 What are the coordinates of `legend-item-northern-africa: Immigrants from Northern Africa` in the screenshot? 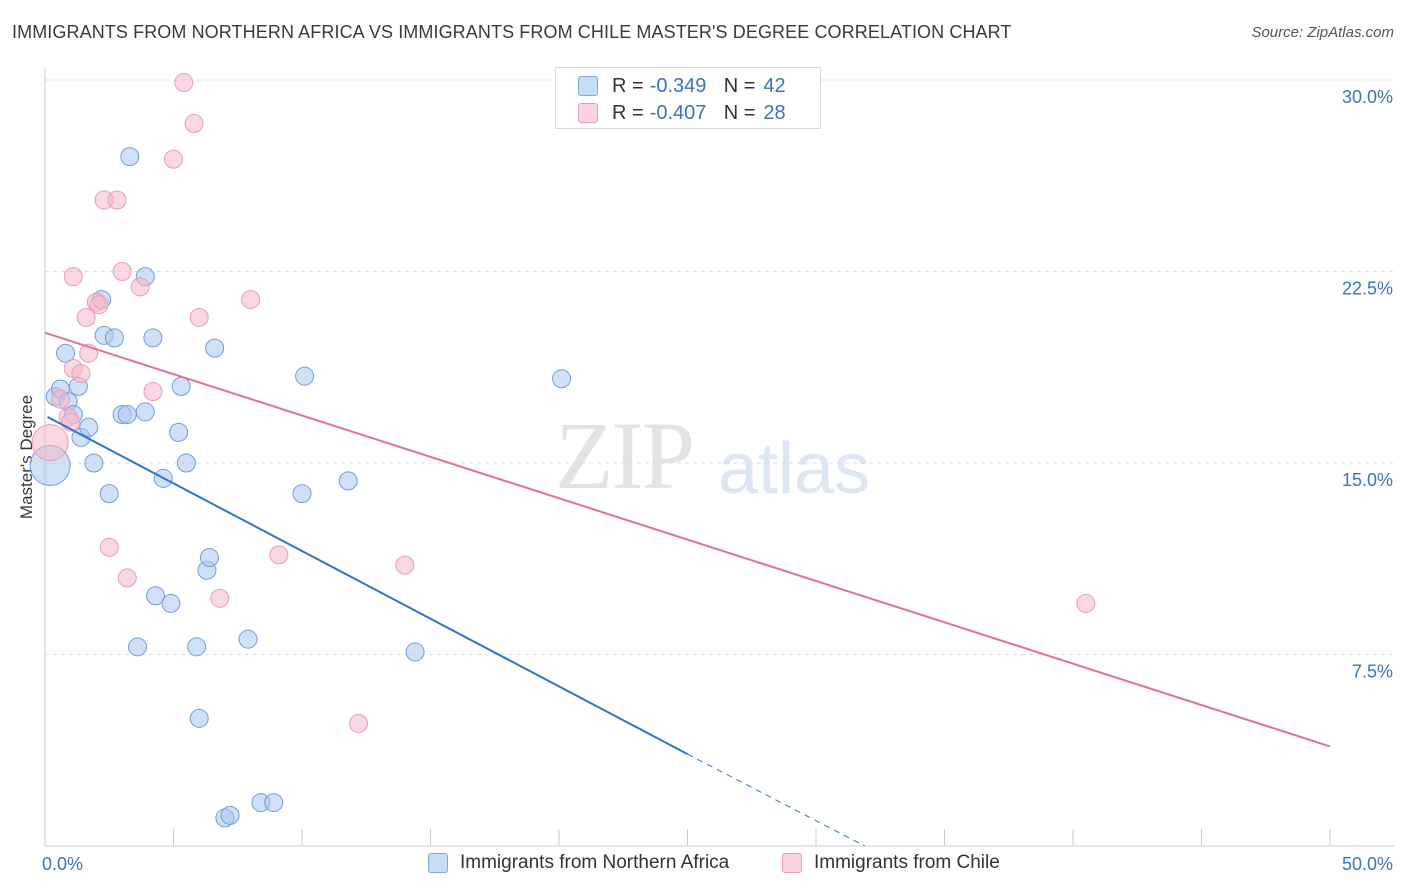 It's located at (578, 863).